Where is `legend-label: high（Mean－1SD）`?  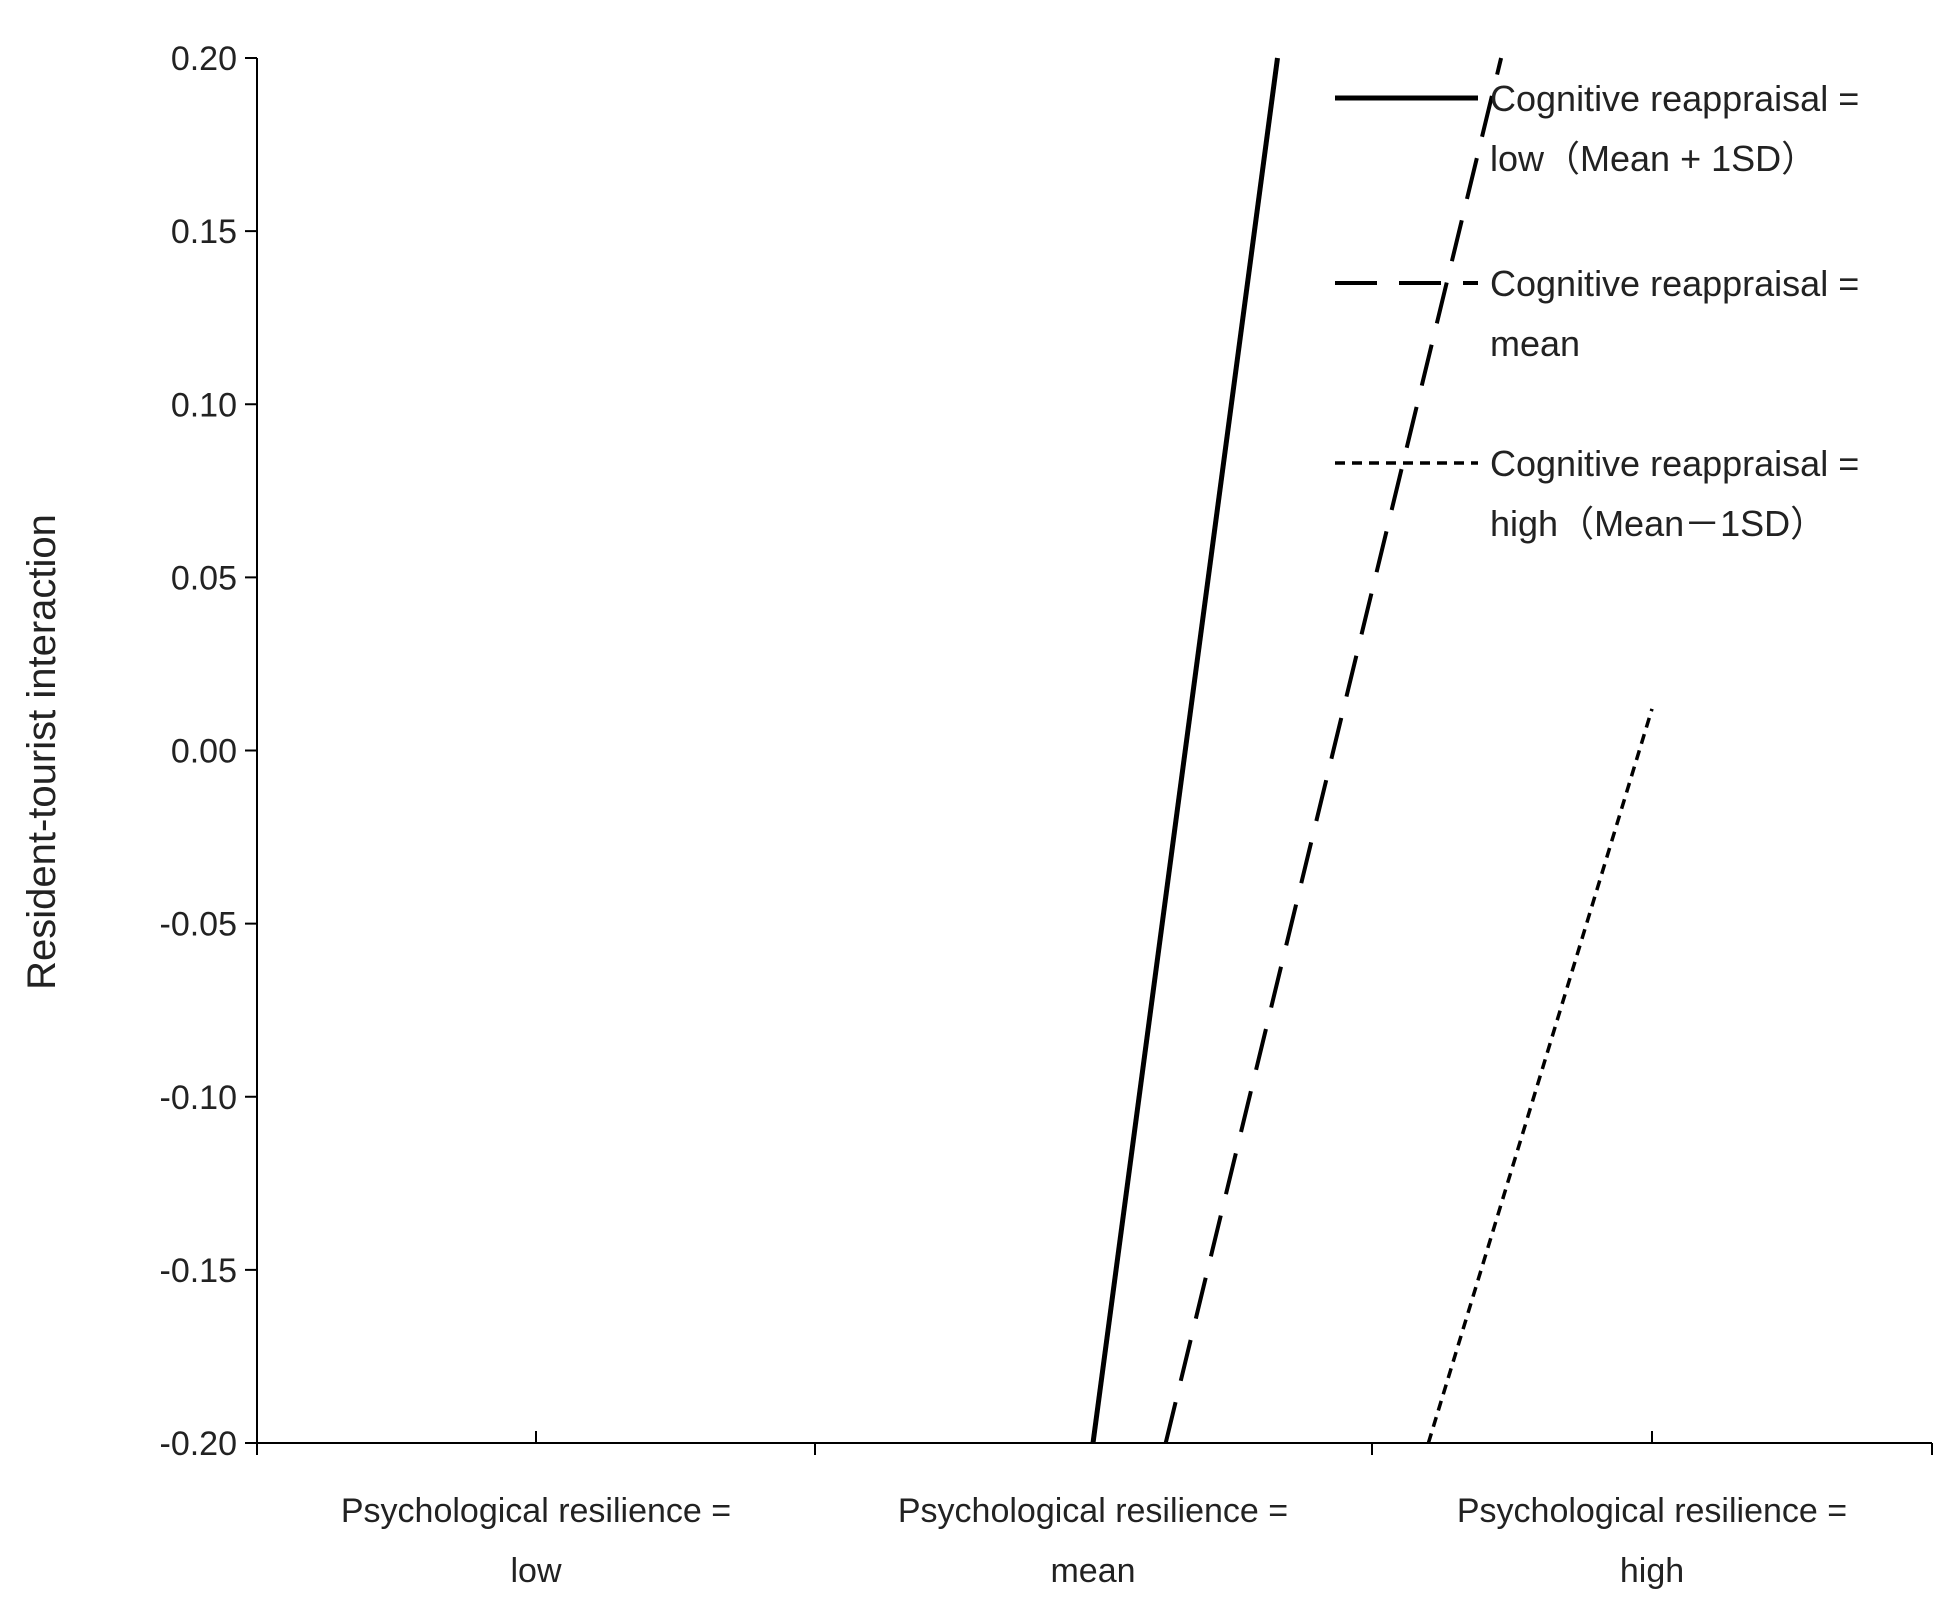
legend-label: high（Mean－1SD） is located at coordinates (1658, 523).